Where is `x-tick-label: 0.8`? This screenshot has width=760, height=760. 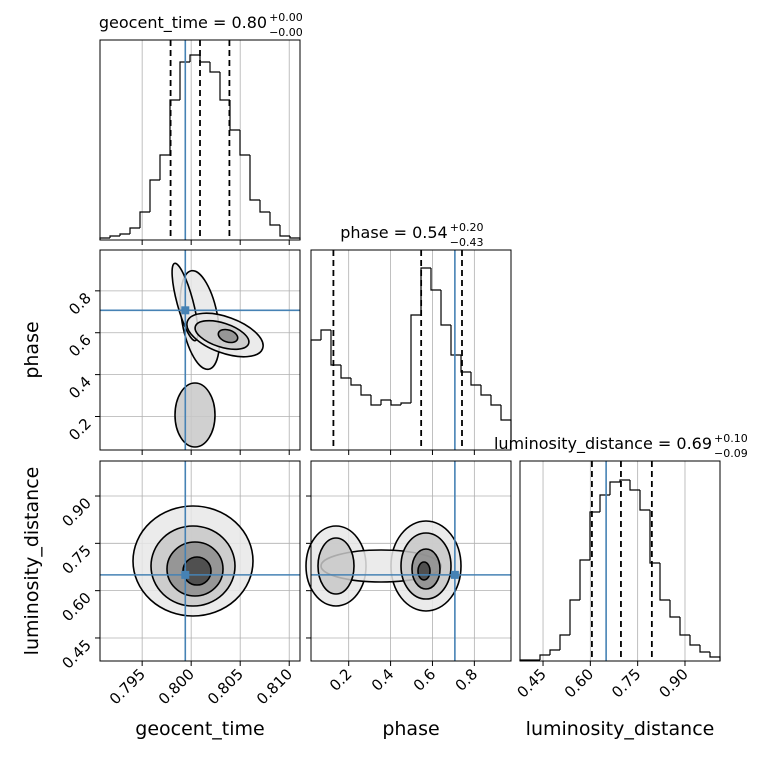 x-tick-label: 0.8 is located at coordinates (467, 680).